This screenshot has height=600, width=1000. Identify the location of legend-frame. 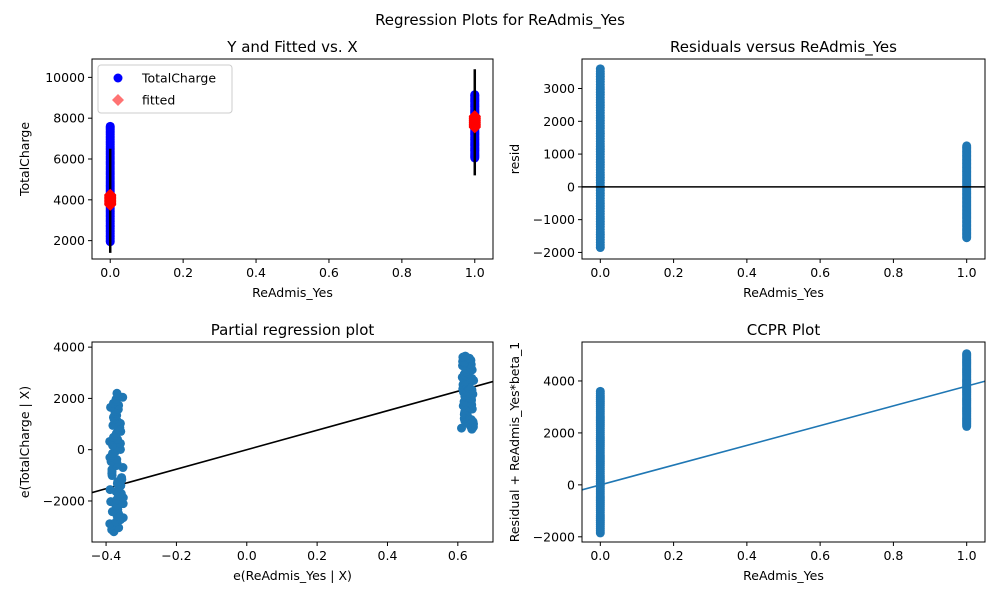
(165, 89).